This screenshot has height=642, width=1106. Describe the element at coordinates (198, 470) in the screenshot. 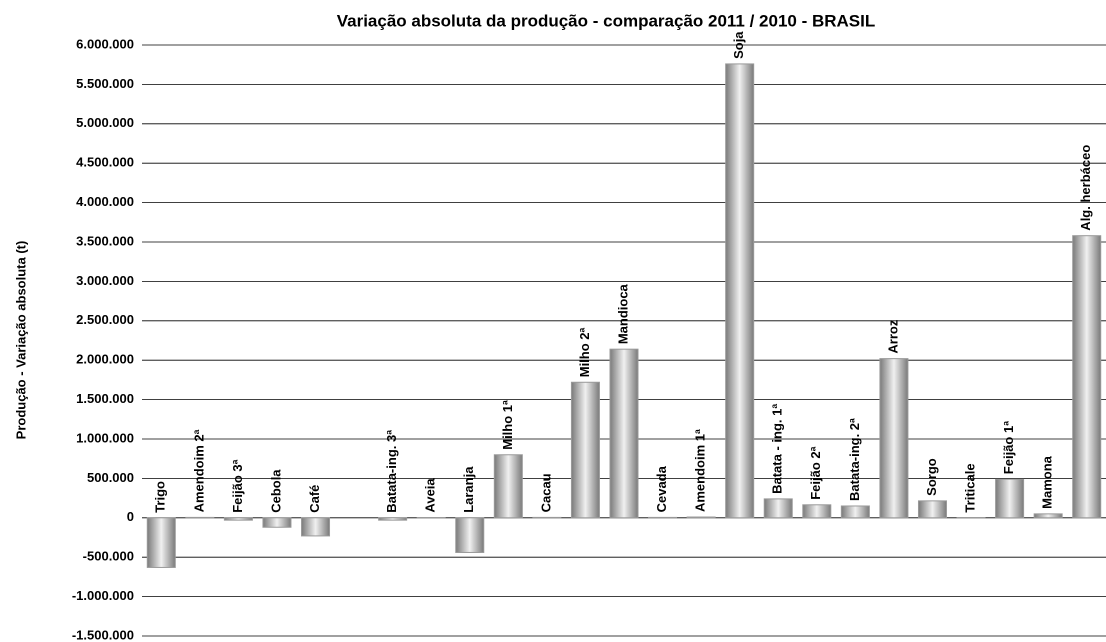

I see `category-label: Amendoim 2ª` at that location.